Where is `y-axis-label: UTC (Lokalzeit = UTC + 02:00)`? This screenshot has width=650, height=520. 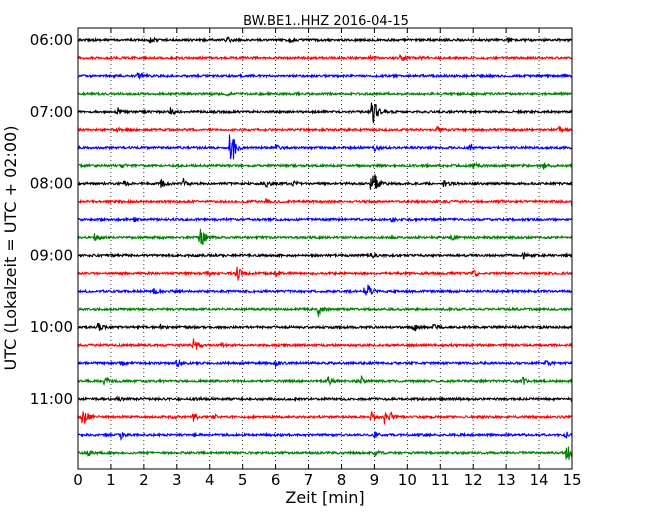
y-axis-label: UTC (Lokalzeit = UTC + 02:00) is located at coordinates (10, 248).